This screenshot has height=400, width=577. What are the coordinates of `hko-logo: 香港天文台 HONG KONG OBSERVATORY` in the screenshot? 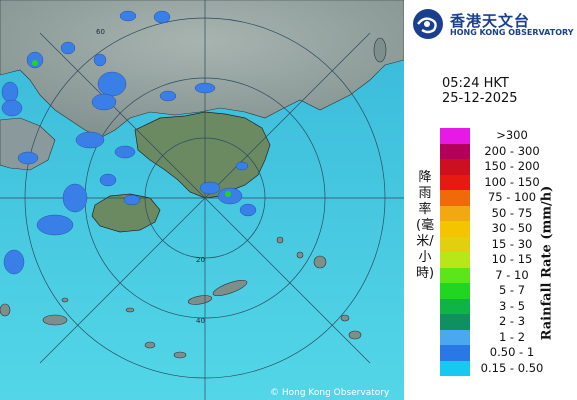 It's located at (493, 24).